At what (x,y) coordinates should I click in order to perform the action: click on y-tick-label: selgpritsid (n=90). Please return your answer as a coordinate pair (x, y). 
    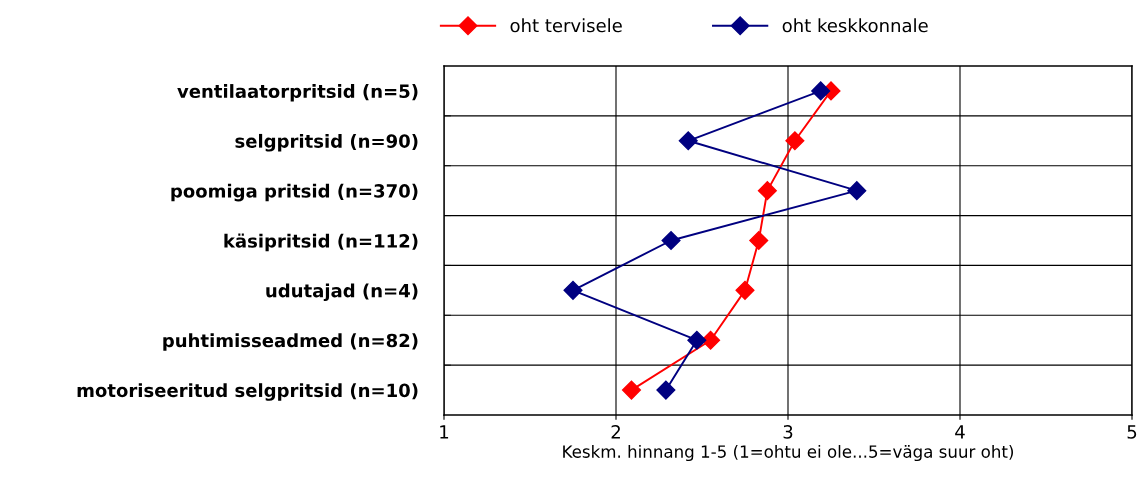
    Looking at the image, I should click on (326, 142).